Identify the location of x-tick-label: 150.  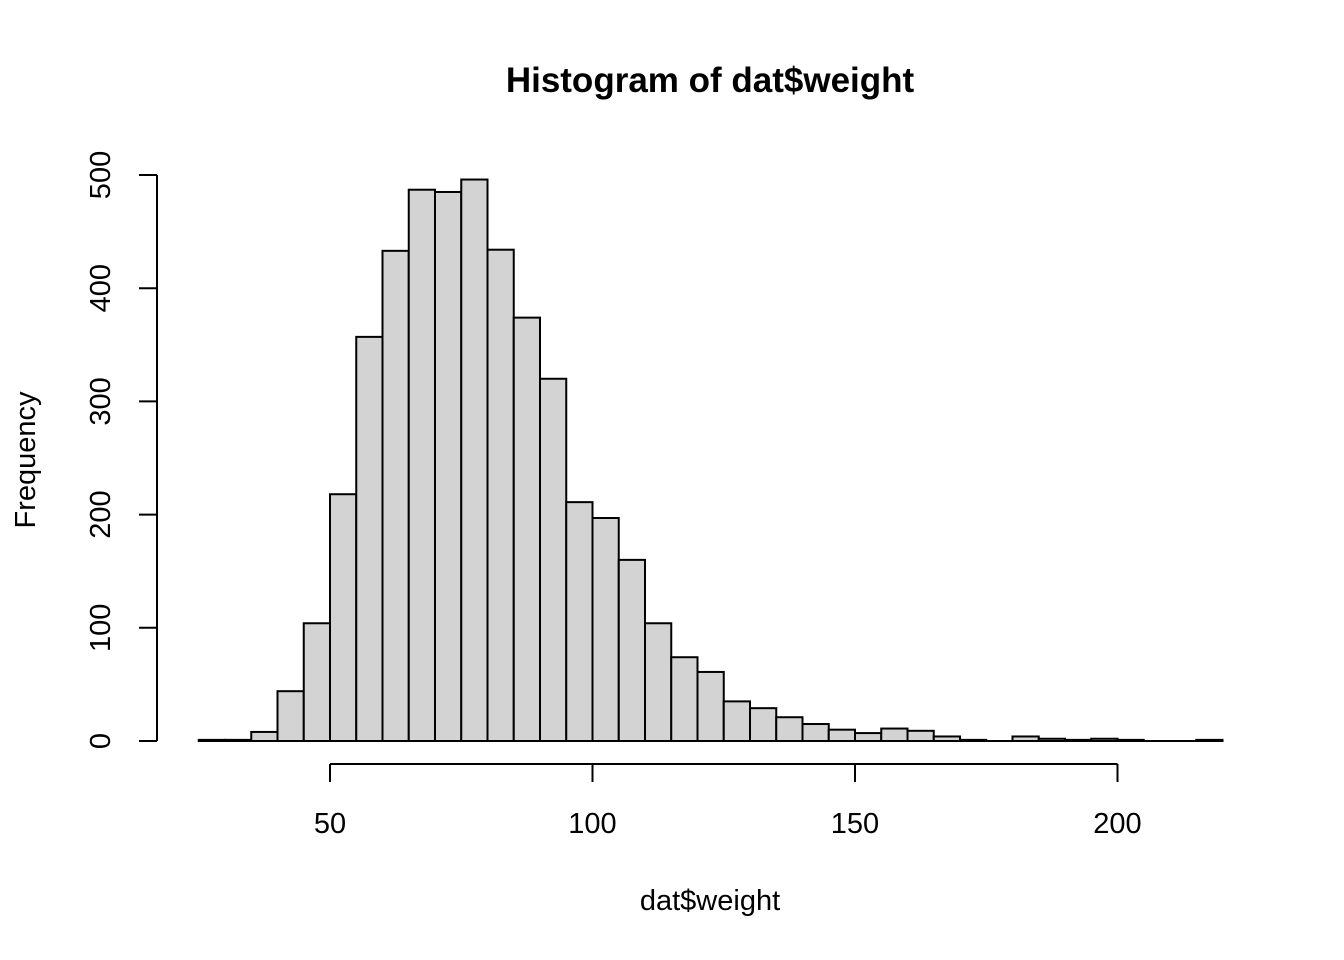
(855, 824).